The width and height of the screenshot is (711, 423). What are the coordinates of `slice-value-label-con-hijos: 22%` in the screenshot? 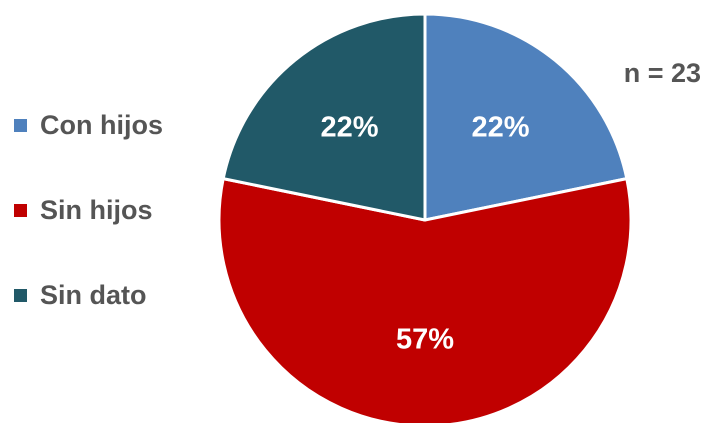 It's located at (501, 127).